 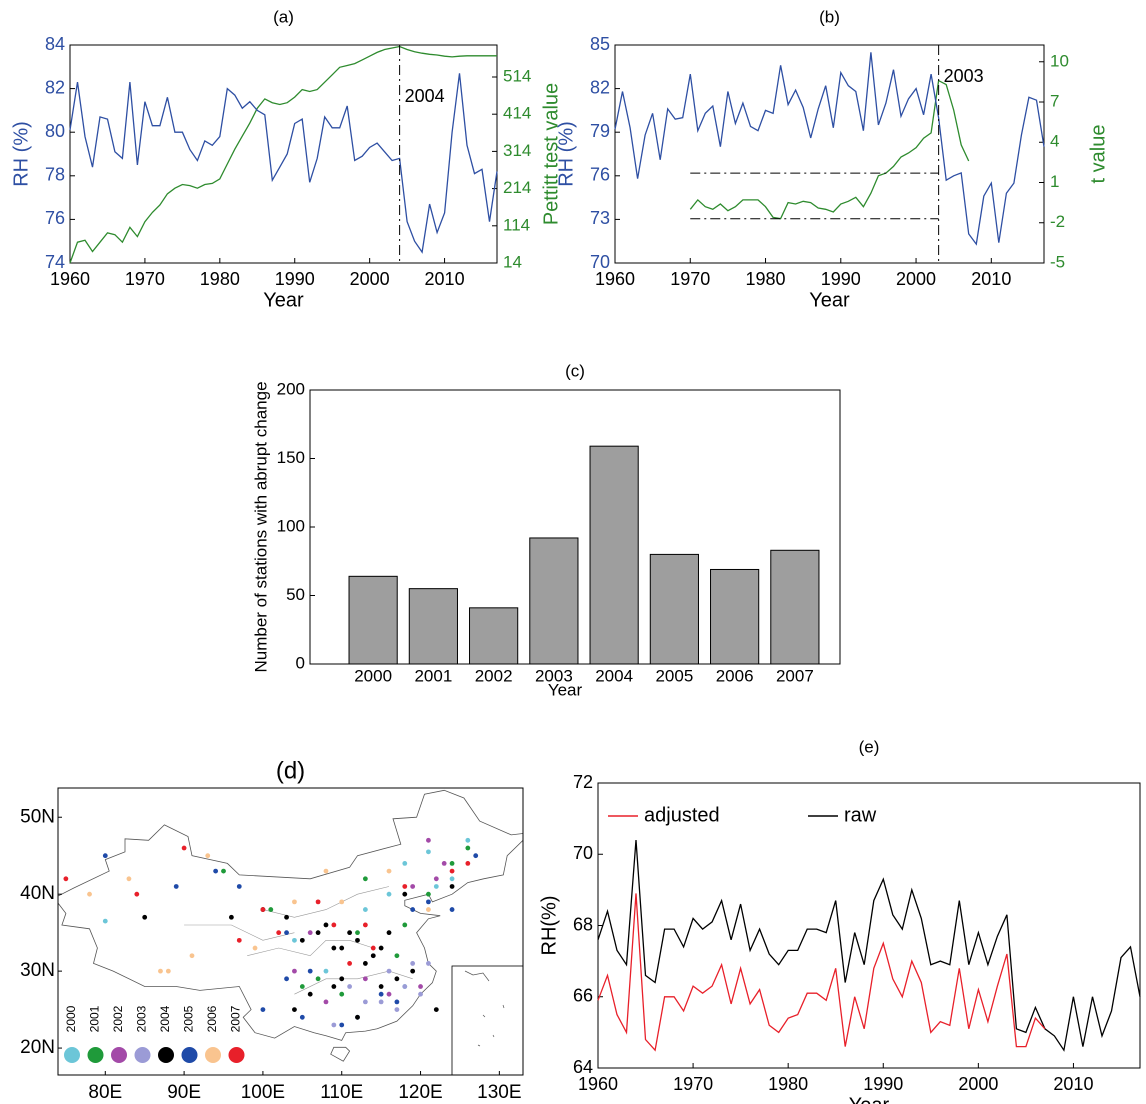 What do you see at coordinates (55, 131) in the screenshot?
I see `y-tick-label: 80` at bounding box center [55, 131].